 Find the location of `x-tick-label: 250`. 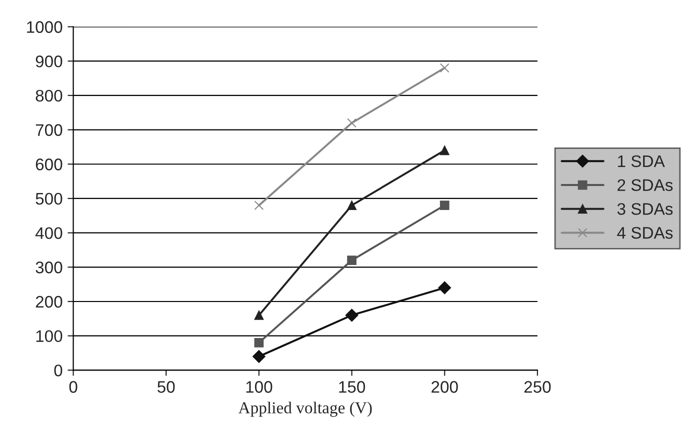

x-tick-label: 250 is located at coordinates (537, 387).